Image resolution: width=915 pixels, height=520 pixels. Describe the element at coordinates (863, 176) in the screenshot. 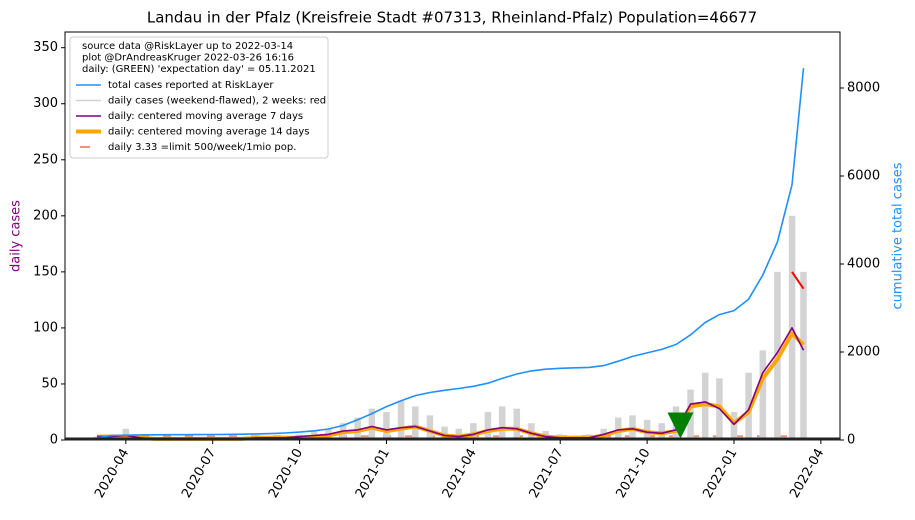

I see `y2-tick-label: 6000` at that location.